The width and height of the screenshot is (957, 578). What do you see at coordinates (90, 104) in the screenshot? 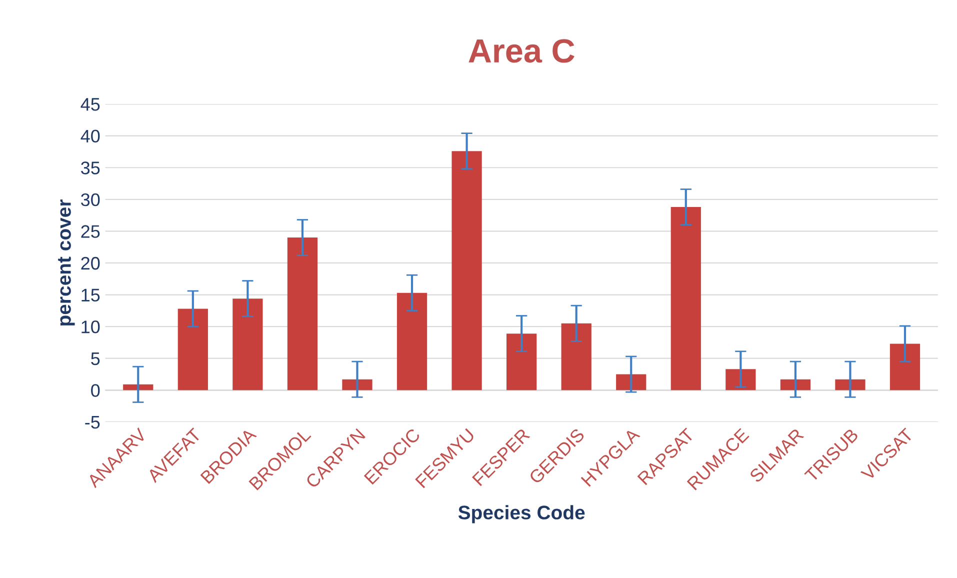
I see `y-tick-label: 45` at bounding box center [90, 104].